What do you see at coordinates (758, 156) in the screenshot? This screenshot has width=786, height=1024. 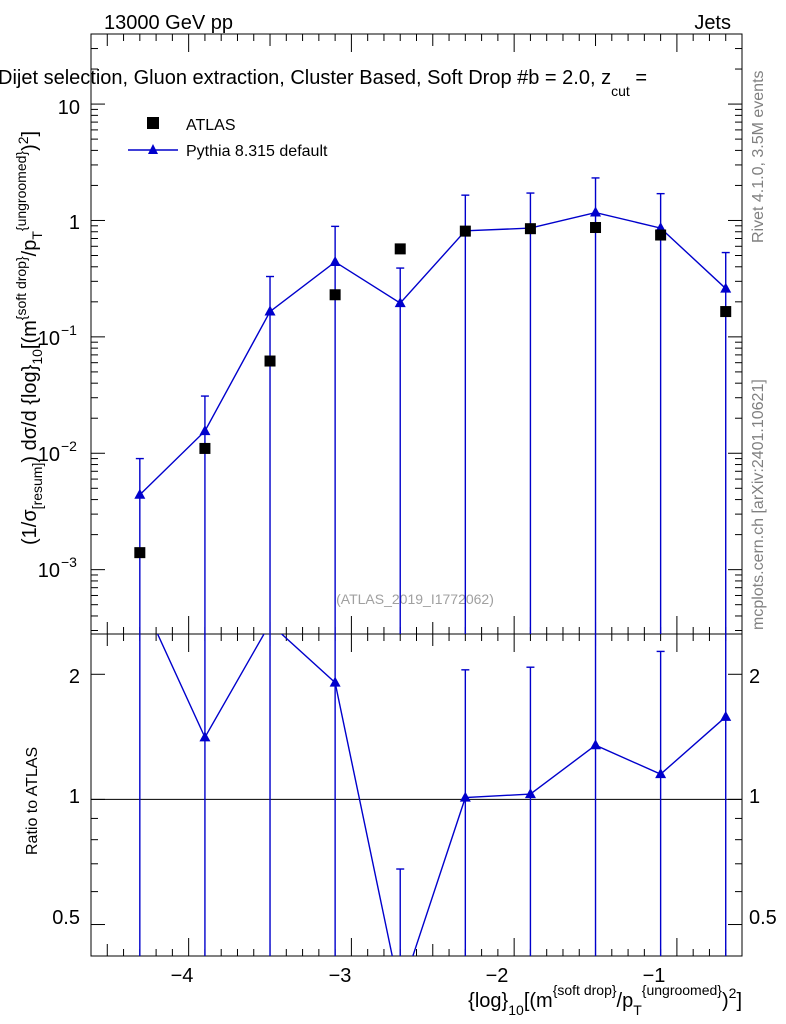 I see `rivet-label: Rivet 4.1.0, 3.5M events` at bounding box center [758, 156].